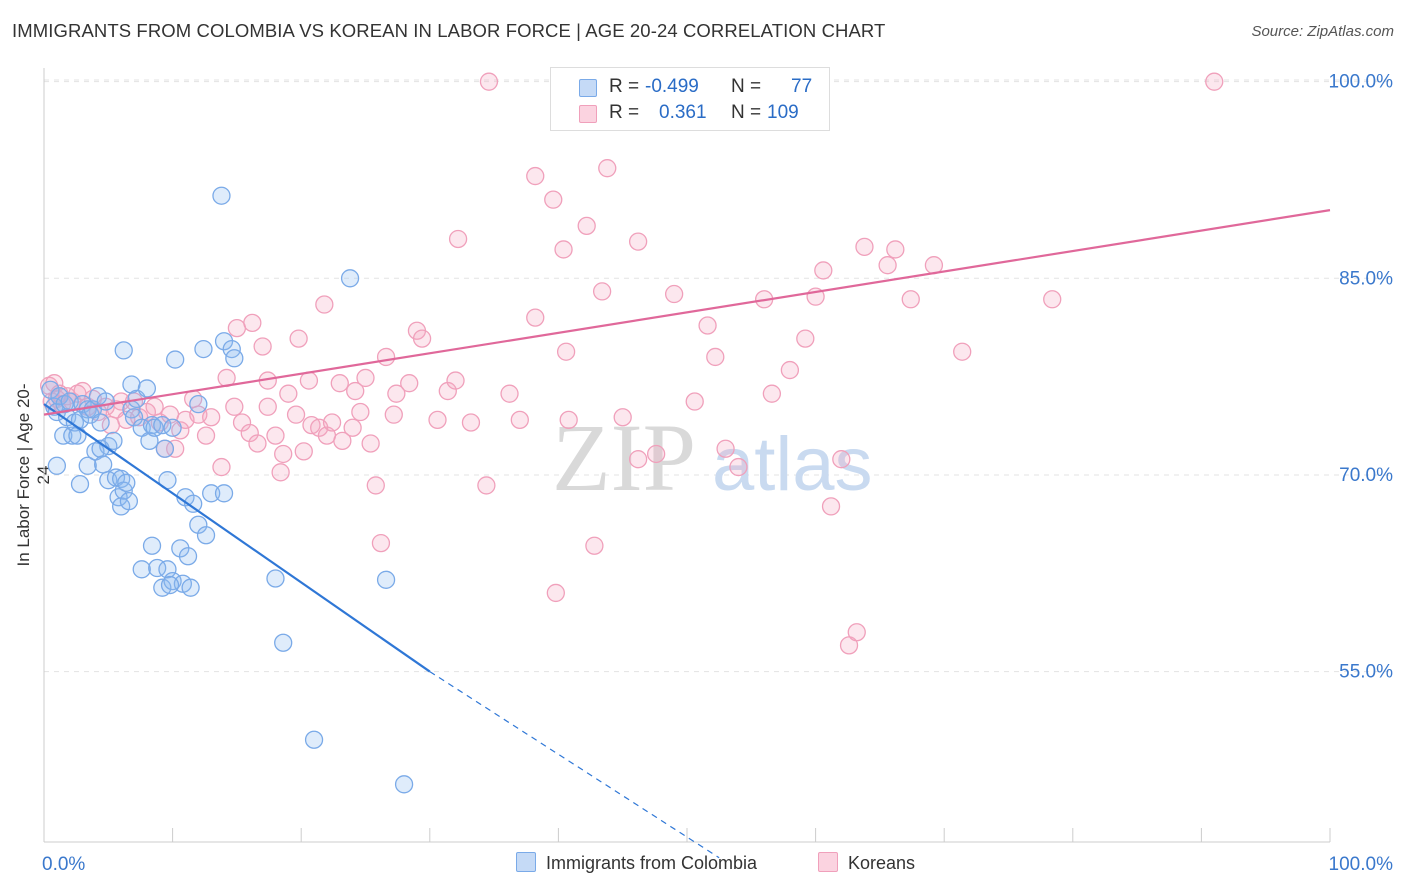 This screenshot has height=892, width=1406. What do you see at coordinates (690, 89) in the screenshot?
I see `legend-row-colombia: R = -0.499 N = 77` at bounding box center [690, 89].